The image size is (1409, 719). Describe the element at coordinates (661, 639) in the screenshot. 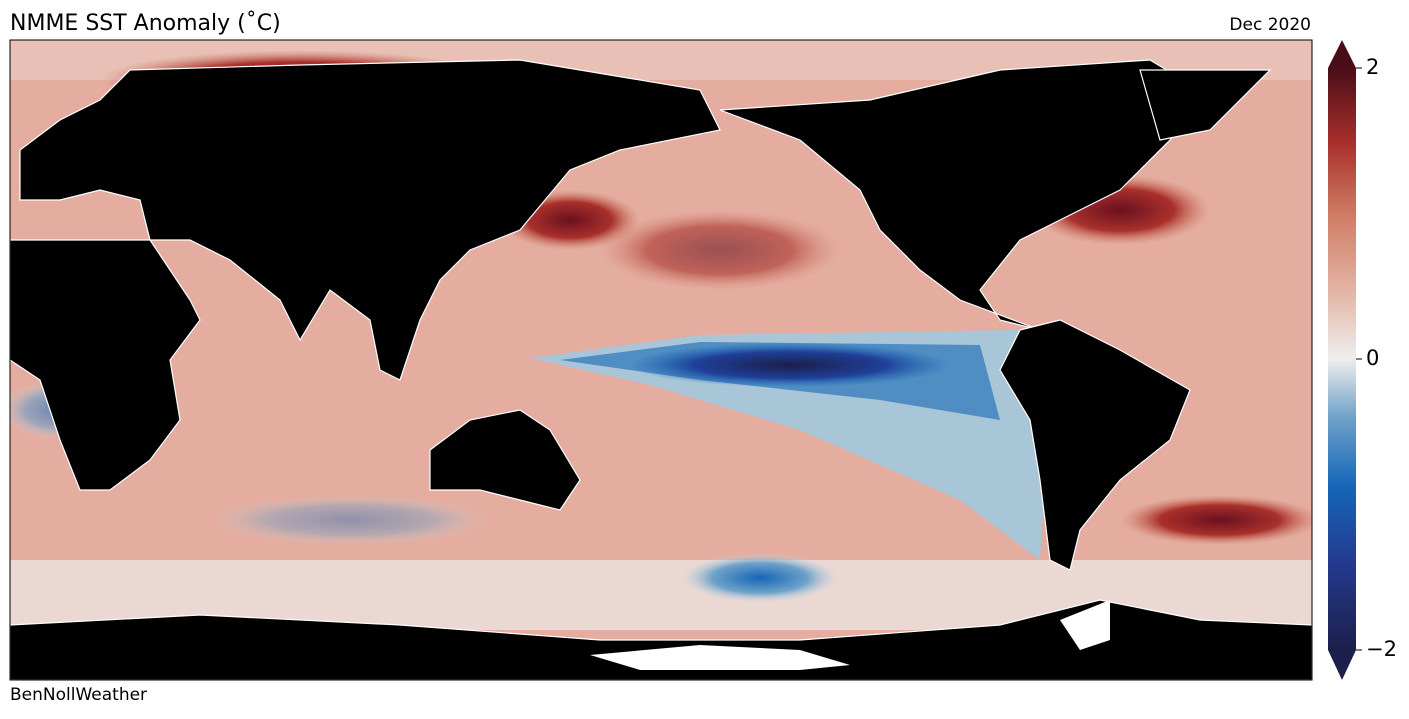

I see `antarctica` at that location.